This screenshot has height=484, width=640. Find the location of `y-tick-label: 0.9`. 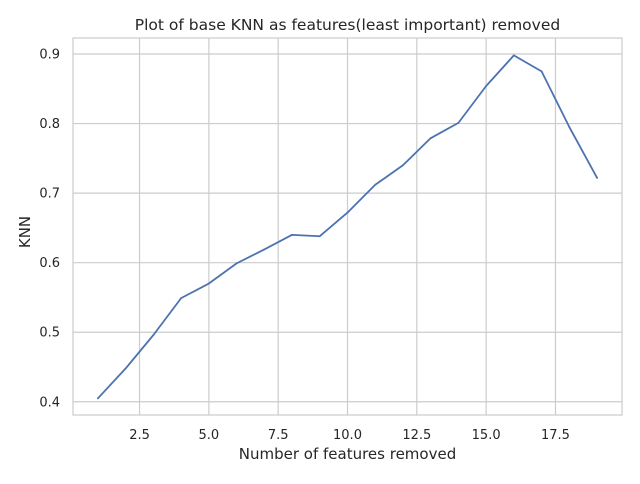

y-tick-label: 0.9 is located at coordinates (49, 54).